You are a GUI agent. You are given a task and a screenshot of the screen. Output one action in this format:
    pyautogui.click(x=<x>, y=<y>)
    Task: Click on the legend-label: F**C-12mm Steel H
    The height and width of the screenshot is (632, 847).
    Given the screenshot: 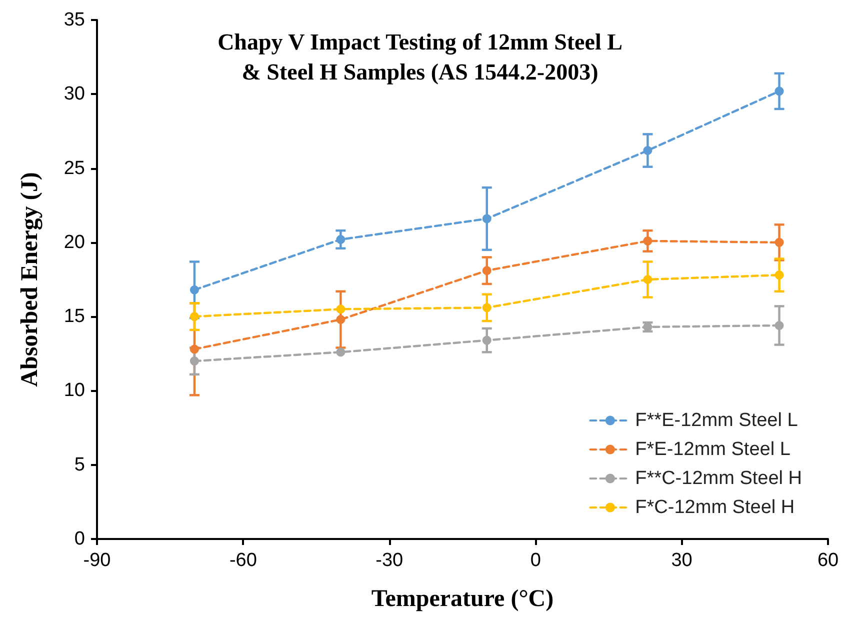 What is the action you would take?
    pyautogui.click(x=718, y=478)
    